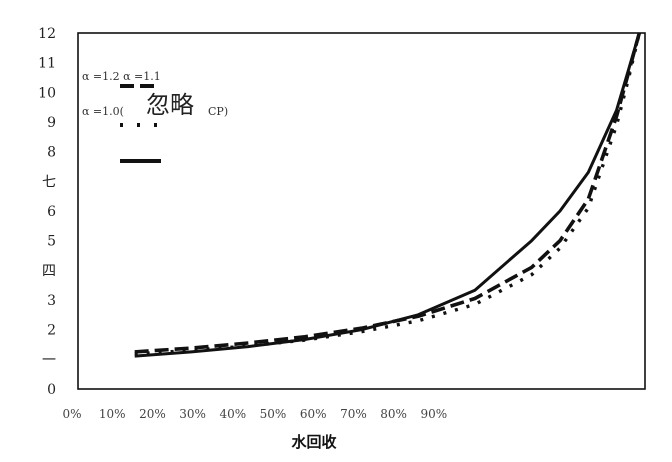  What do you see at coordinates (47, 64) in the screenshot?
I see `y-tick-label: 11` at bounding box center [47, 64].